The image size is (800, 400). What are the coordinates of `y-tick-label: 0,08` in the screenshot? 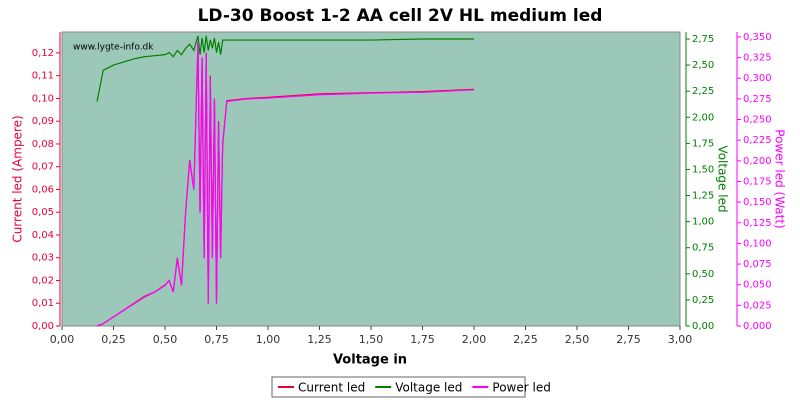 It's located at (43, 144).